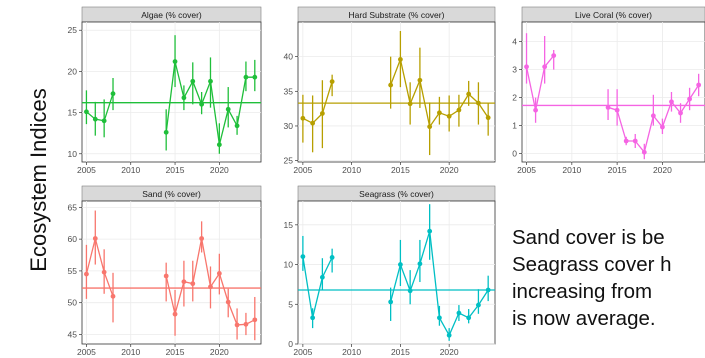 This screenshot has width=705, height=358. Describe the element at coordinates (73, 239) in the screenshot. I see `y-tick-label: 60` at that location.